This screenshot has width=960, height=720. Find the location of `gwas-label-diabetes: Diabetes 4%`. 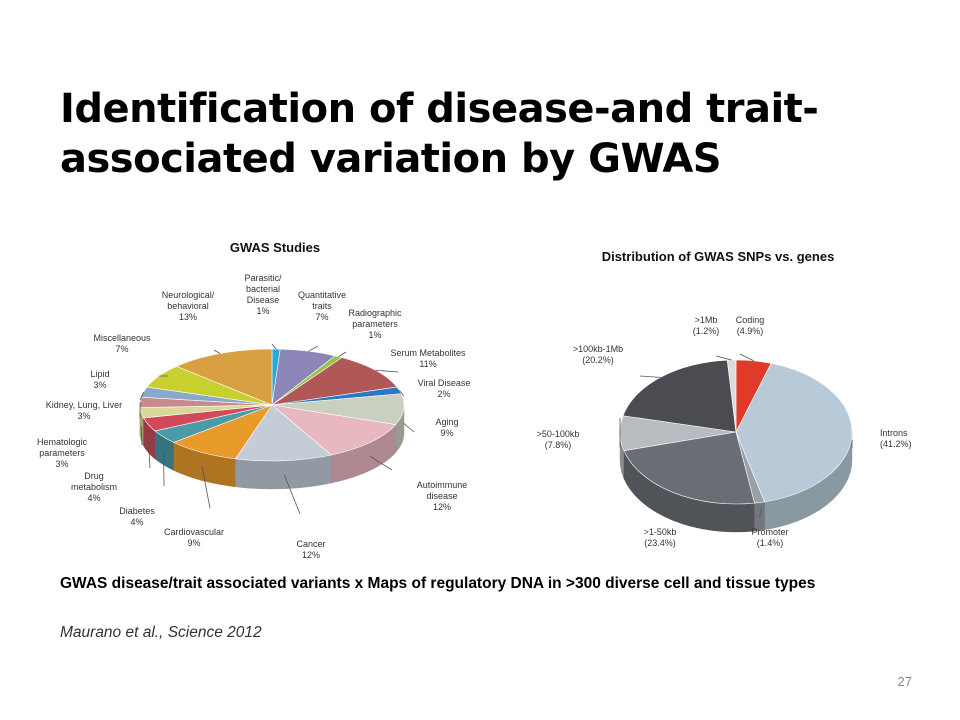

gwas-label-diabetes: Diabetes 4% is located at coordinates (137, 516).